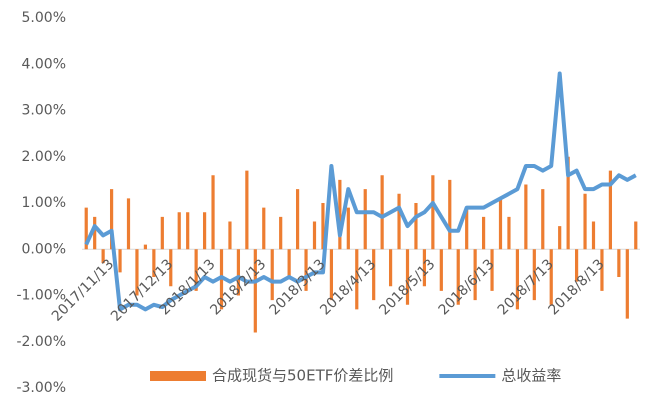 This screenshot has height=402, width=654. What do you see at coordinates (41, 388) in the screenshot?
I see `y-tick-label: -3.00%` at bounding box center [41, 388].